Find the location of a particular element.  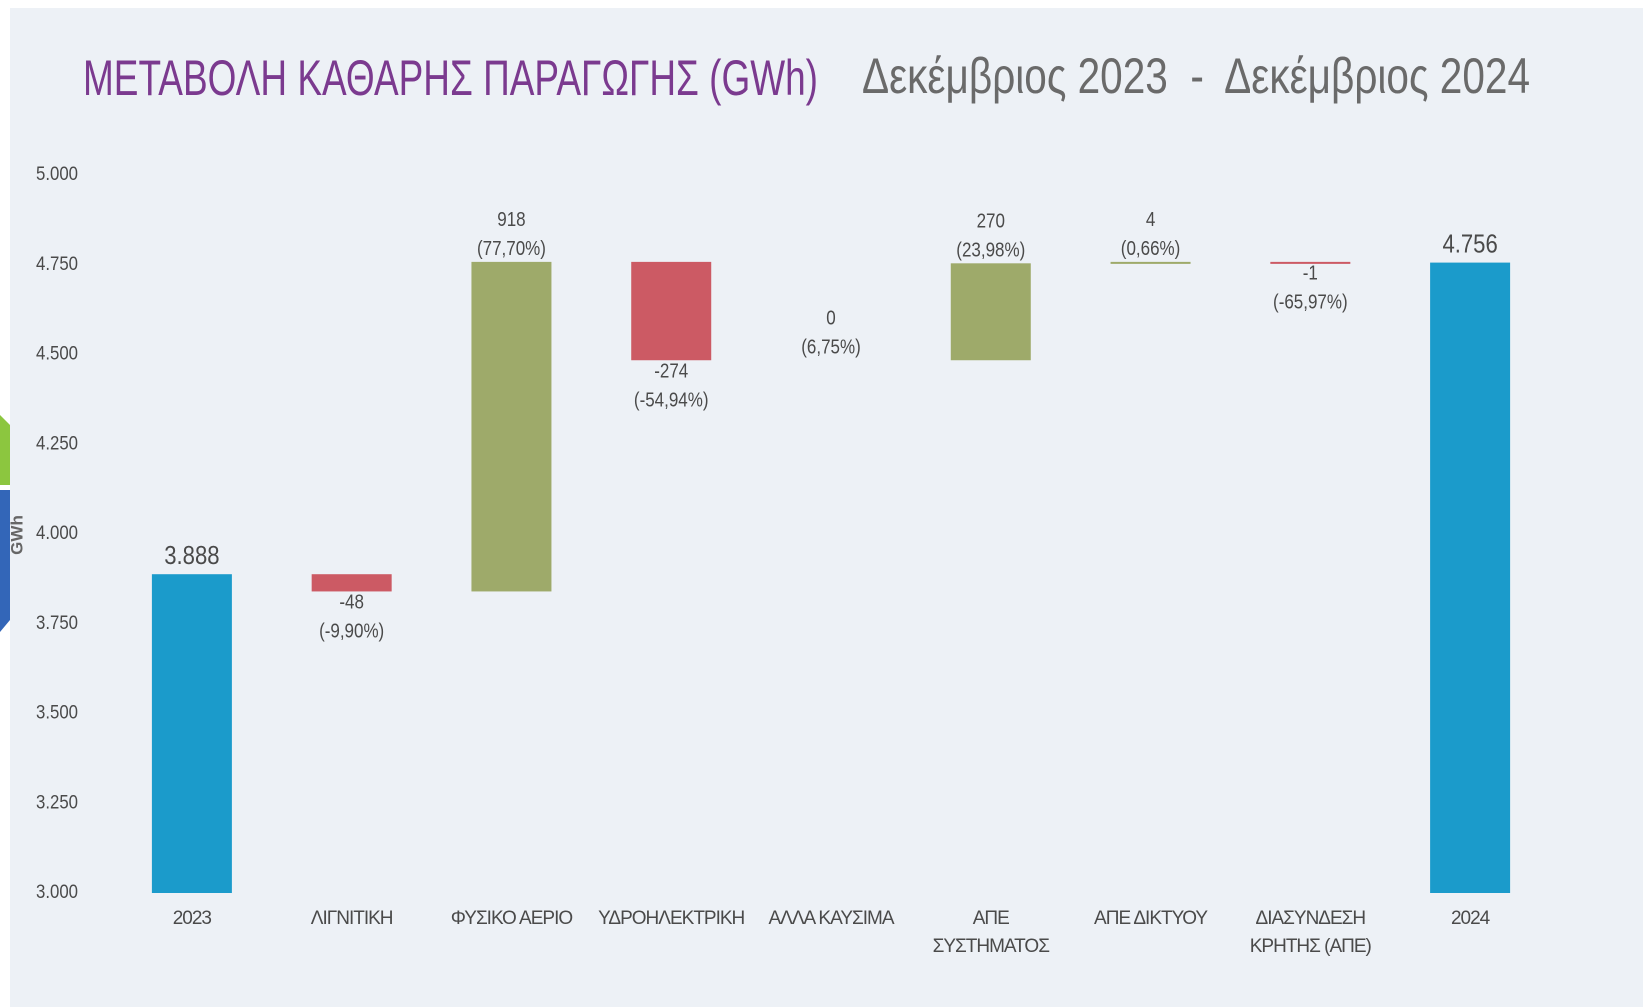

x-tick-label: ΔΙΑΣΥΝΔΕΣΗ ΚΡΗΤΗΣ (ΑΠΕ) is located at coordinates (1310, 932).